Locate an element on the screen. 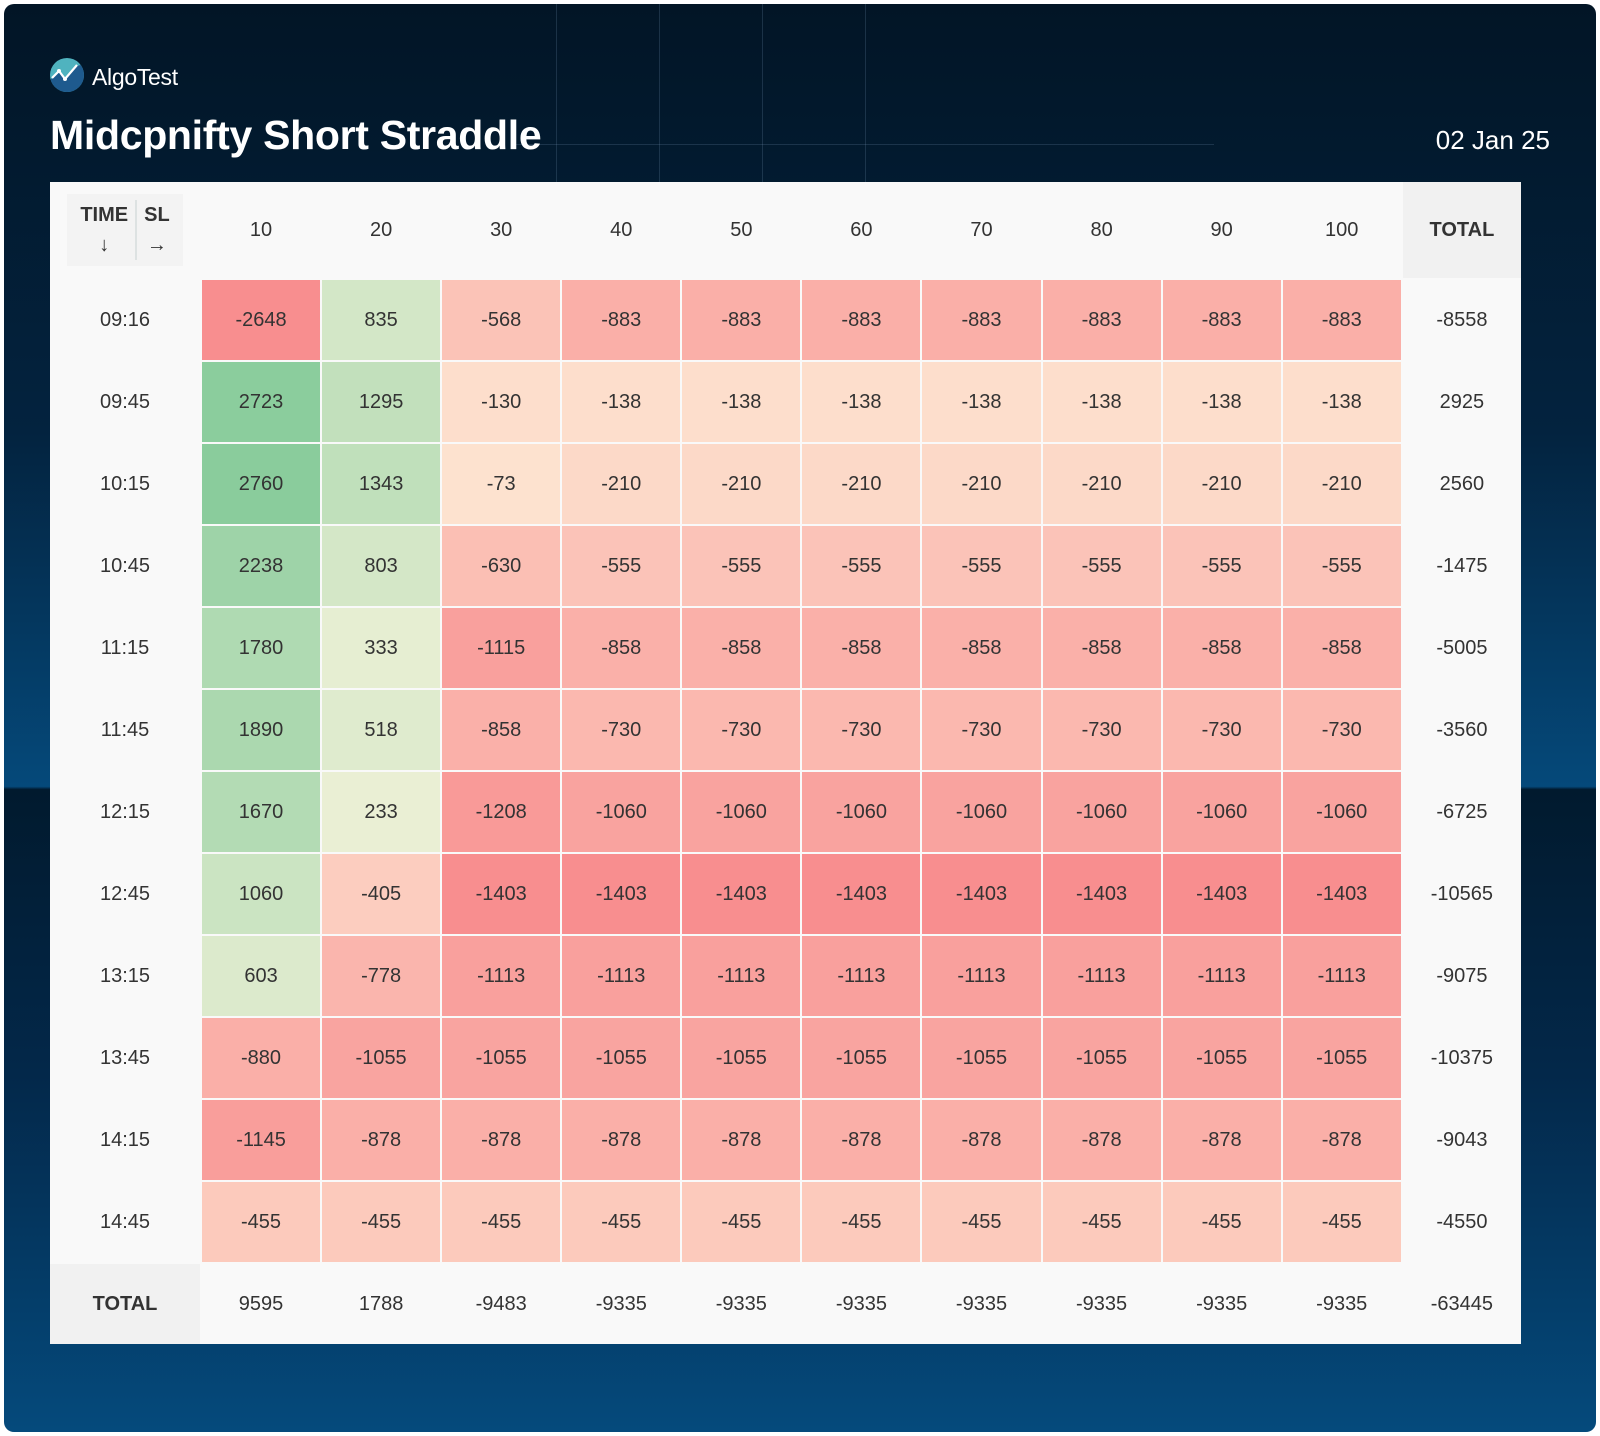 The height and width of the screenshot is (1436, 1600). column-total: 1788 is located at coordinates (381, 1304).